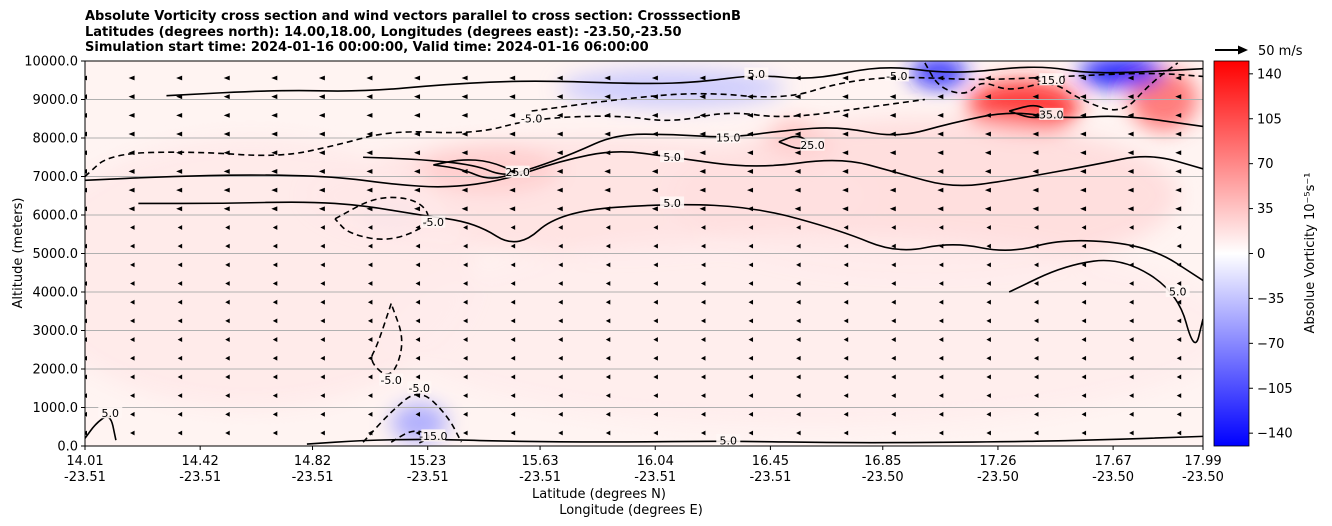 This screenshot has width=1332, height=526. Describe the element at coordinates (539, 461) in the screenshot. I see `x-tick-label-lat: 15.63` at that location.